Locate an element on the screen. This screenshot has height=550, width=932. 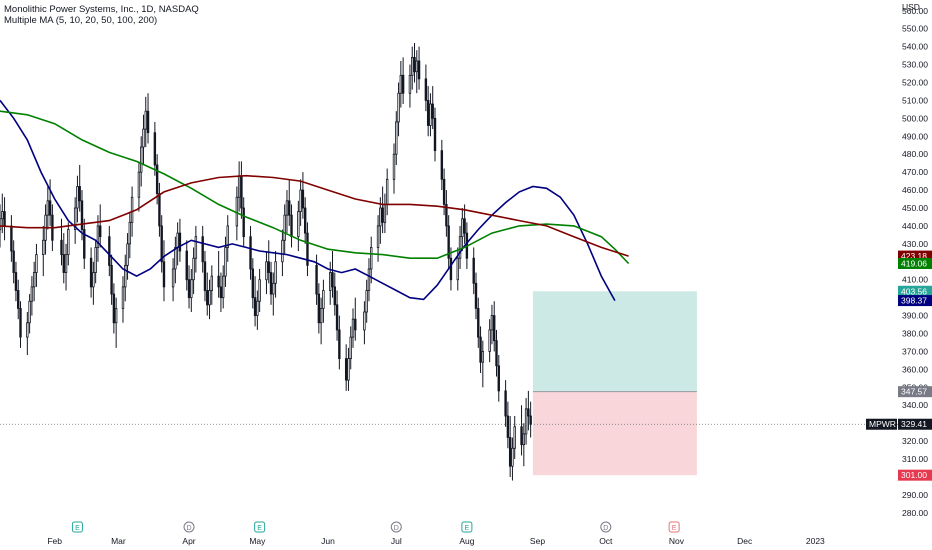
x-tick-label: Feb is located at coordinates (54, 541).